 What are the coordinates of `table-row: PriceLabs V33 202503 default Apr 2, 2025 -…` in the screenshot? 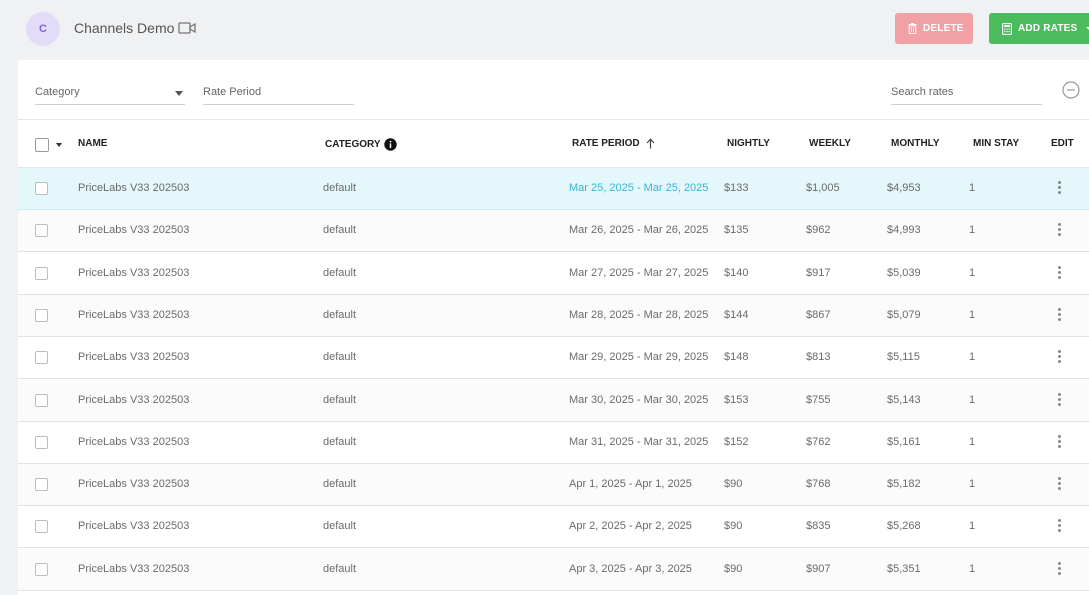 It's located at (553, 527).